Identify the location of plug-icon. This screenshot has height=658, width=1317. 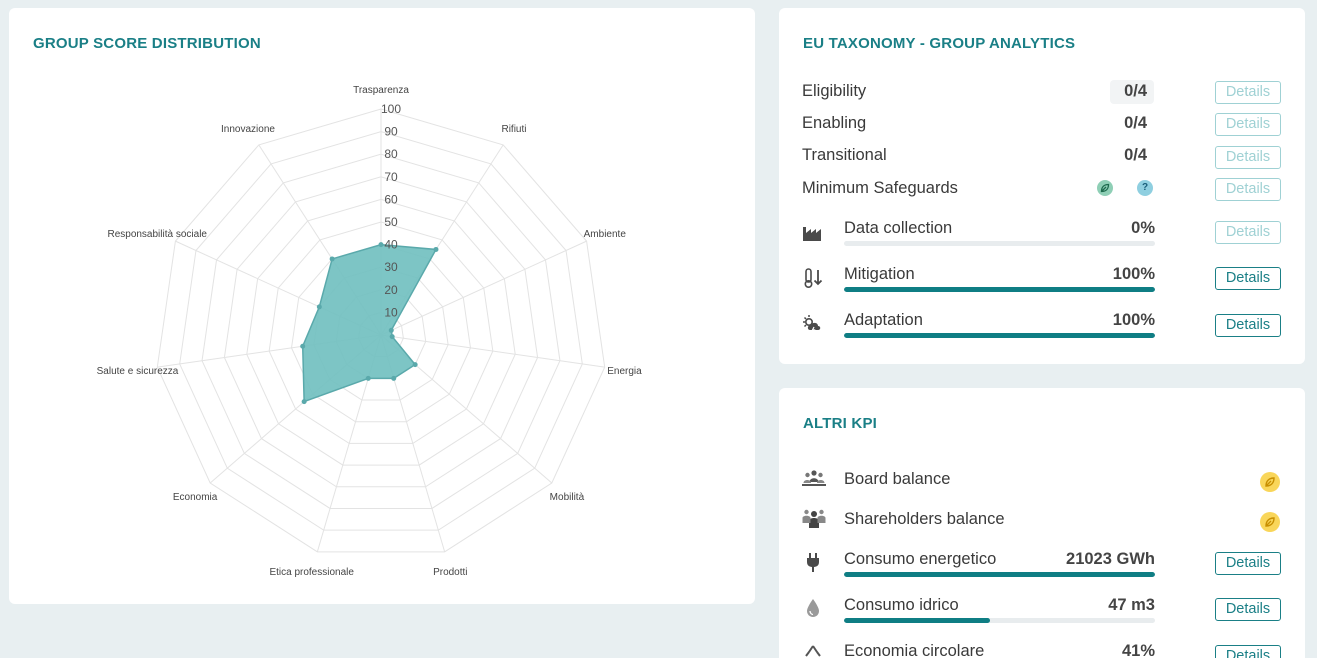
(813, 562).